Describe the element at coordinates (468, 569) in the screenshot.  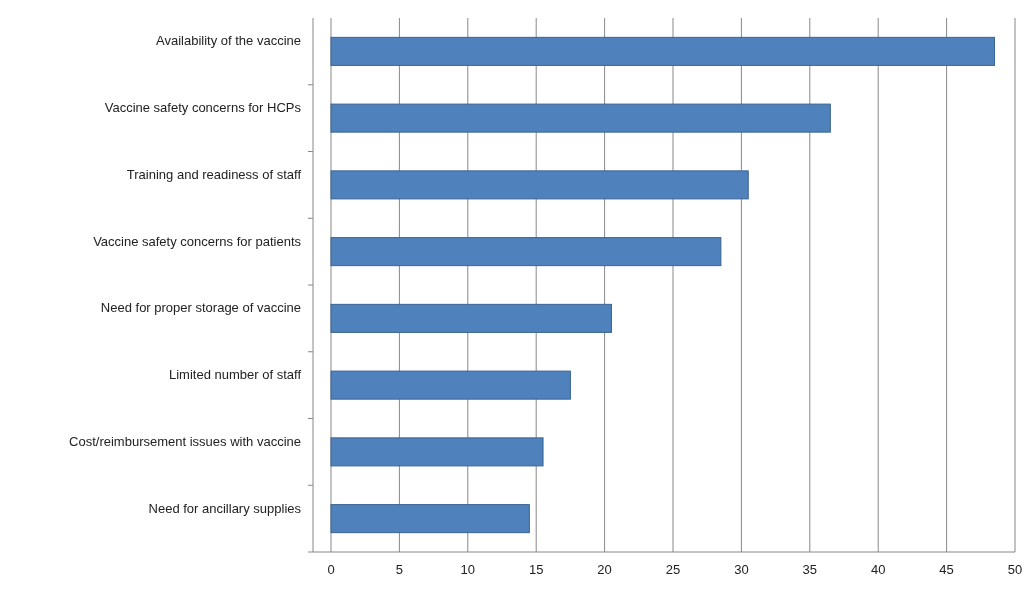
I see `x-tick-label: 10` at that location.